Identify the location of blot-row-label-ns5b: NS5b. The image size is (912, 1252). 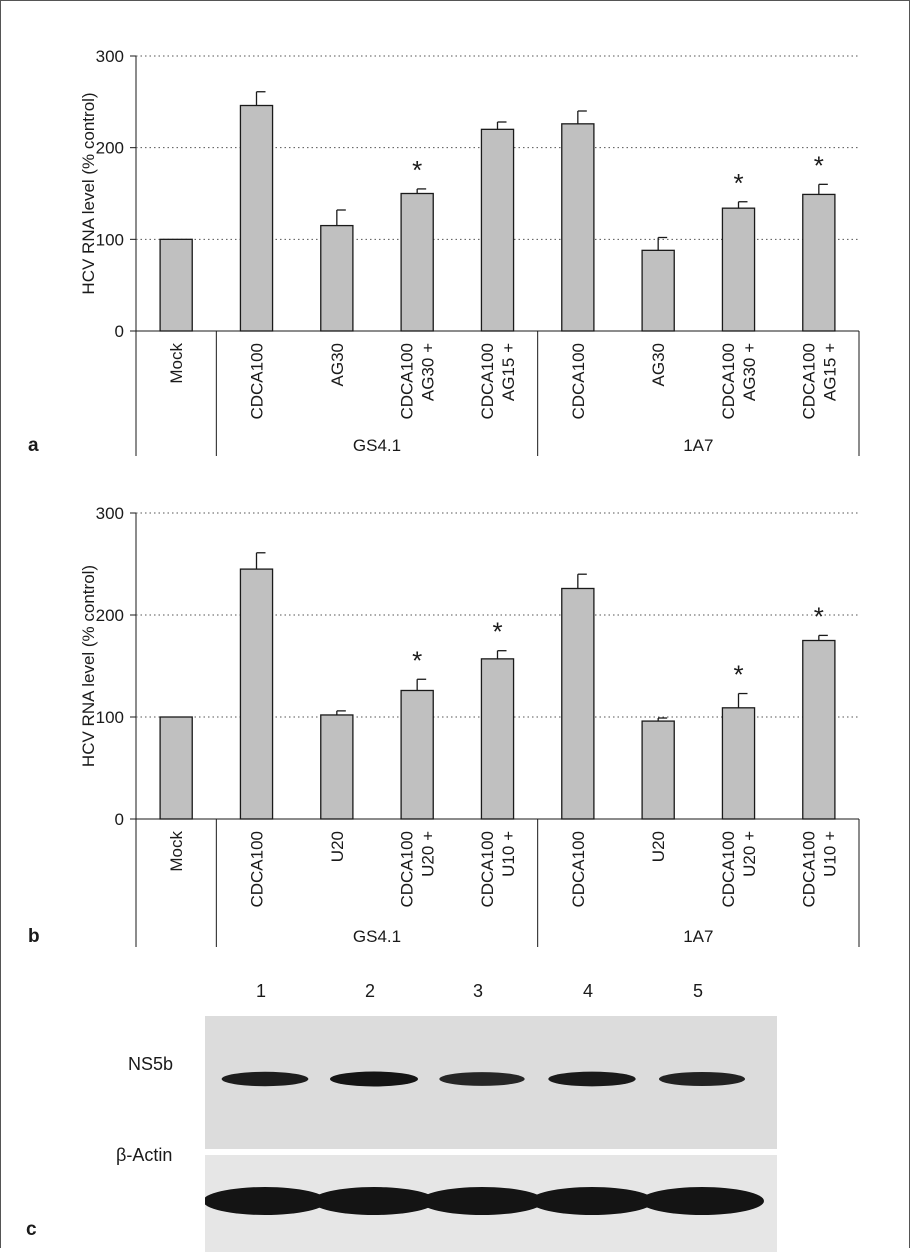
(151, 1064).